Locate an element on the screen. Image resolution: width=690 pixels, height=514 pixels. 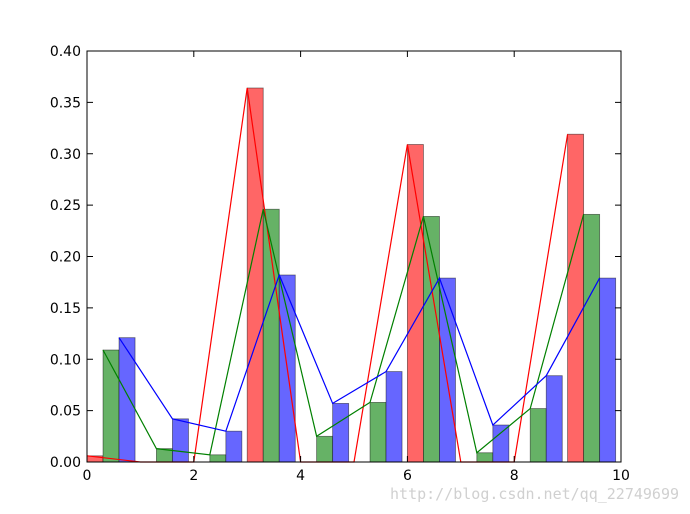
y-tick-label: 0.25 is located at coordinates (65, 206).